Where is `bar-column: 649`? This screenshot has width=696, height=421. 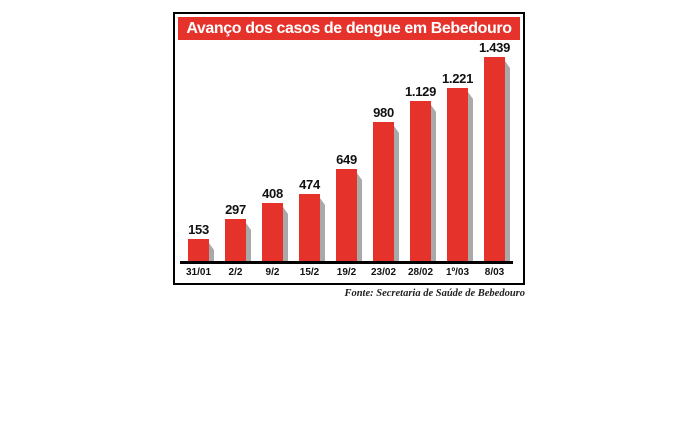 bar-column: 649 is located at coordinates (346, 150).